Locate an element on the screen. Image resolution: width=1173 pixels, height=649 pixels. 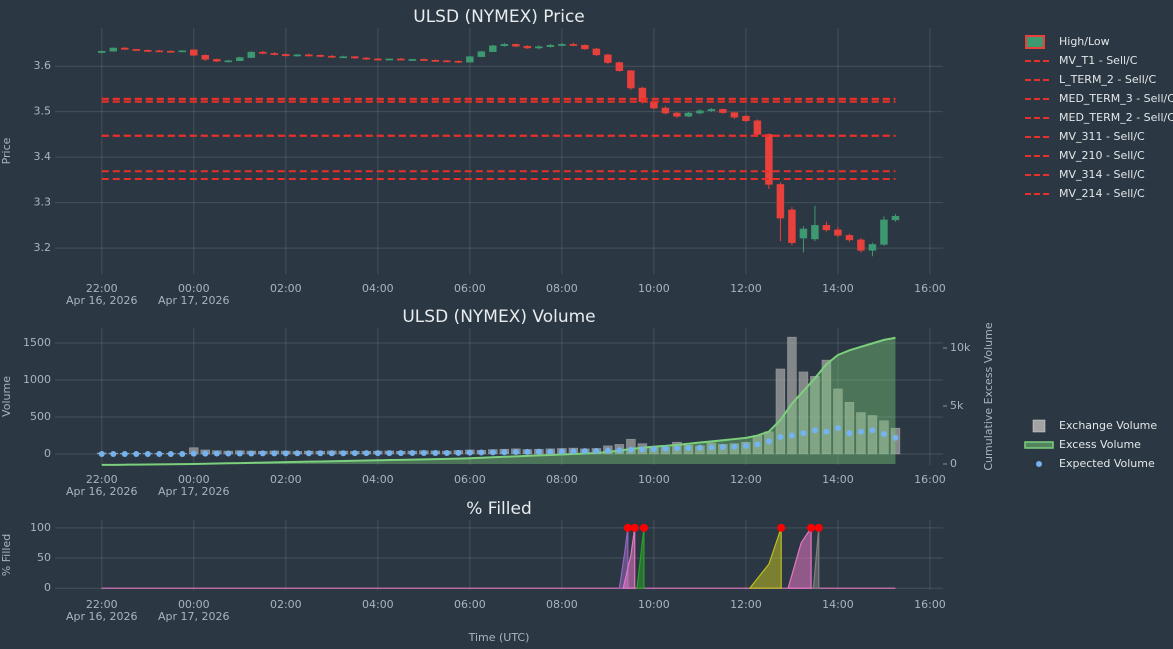
y-tick-label: 50 is located at coordinates (44, 557).